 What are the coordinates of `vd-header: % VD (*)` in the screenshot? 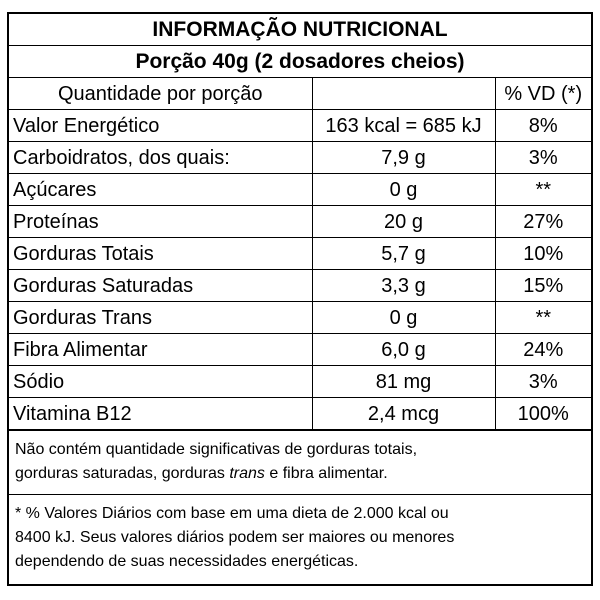 It's located at (542, 93).